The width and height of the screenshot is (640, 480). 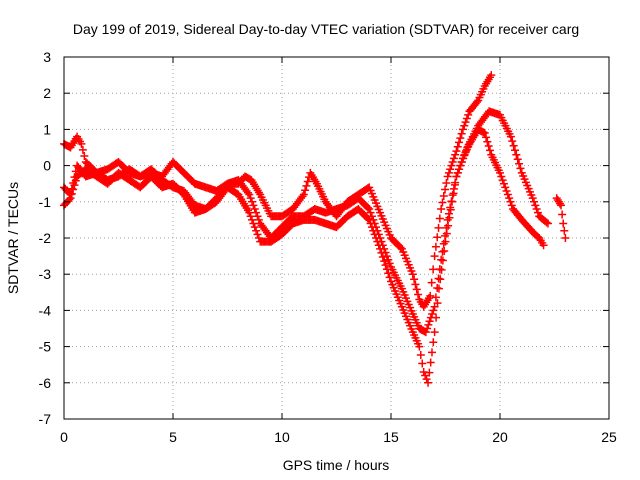 What do you see at coordinates (336, 465) in the screenshot?
I see `x-axis-label: GPS time / hours` at bounding box center [336, 465].